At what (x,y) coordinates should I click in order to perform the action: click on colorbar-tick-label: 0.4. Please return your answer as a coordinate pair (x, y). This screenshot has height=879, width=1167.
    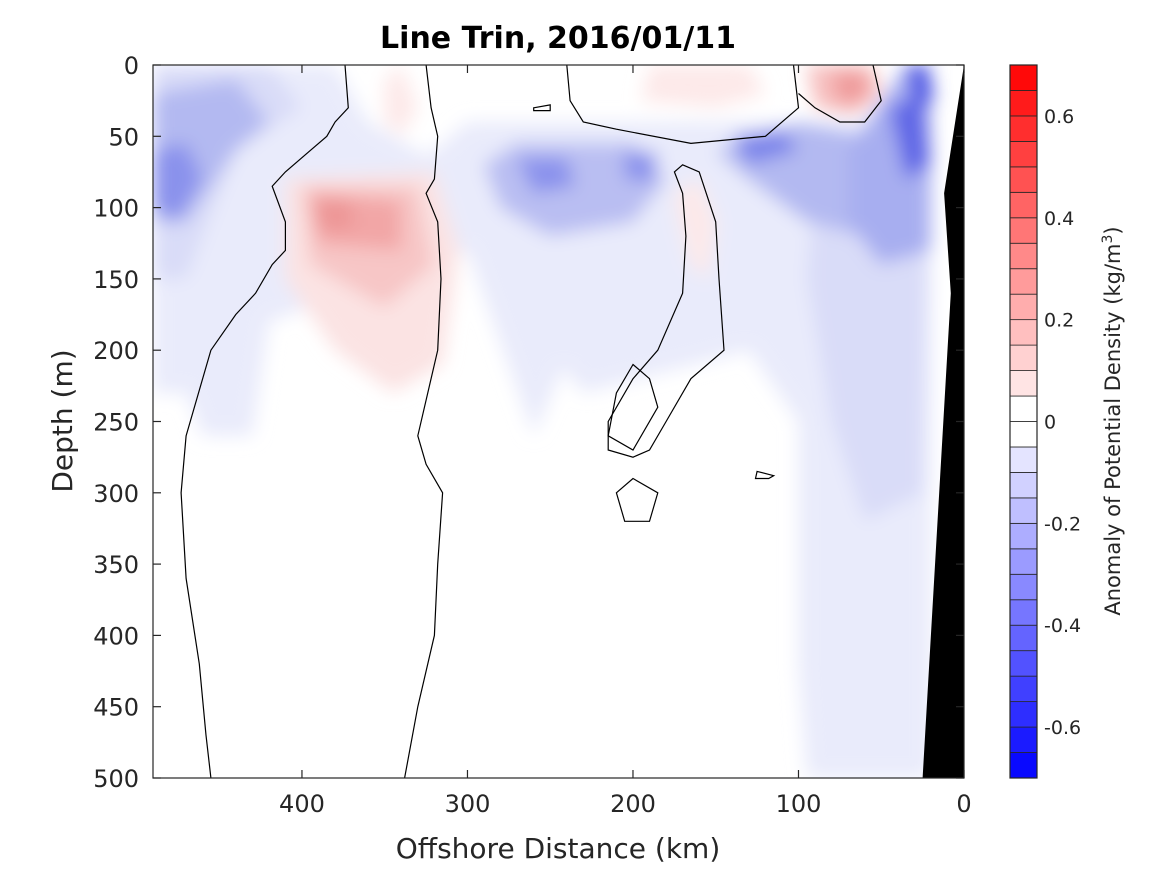
    Looking at the image, I should click on (1059, 219).